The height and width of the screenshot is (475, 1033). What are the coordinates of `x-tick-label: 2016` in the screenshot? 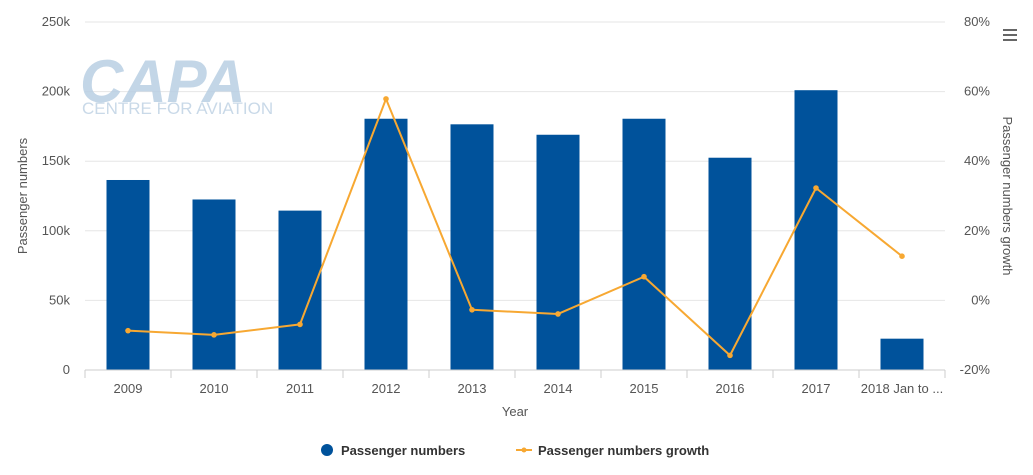 It's located at (730, 388).